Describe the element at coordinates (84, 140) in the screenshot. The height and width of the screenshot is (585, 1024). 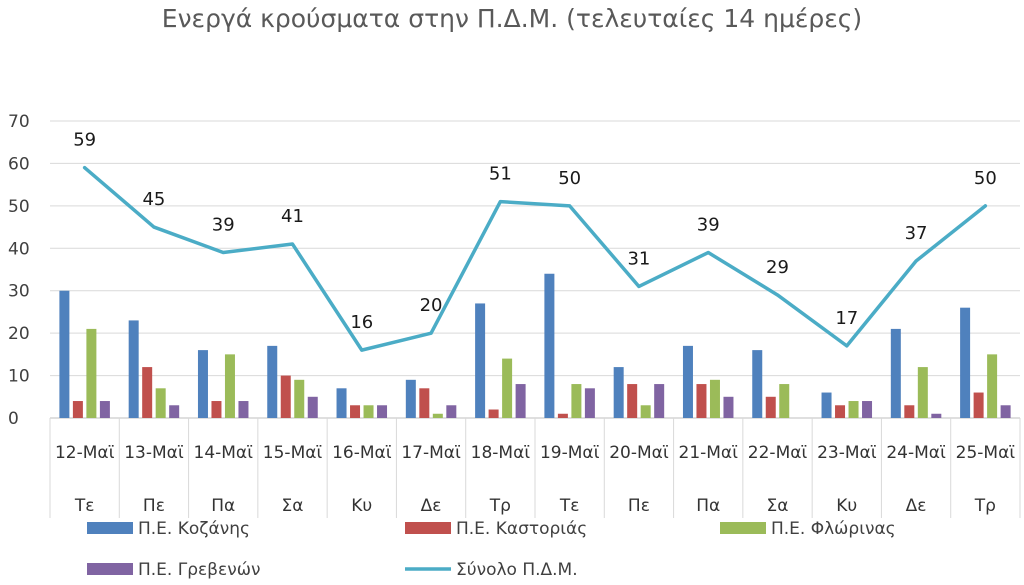
I see `data-label: 59` at that location.